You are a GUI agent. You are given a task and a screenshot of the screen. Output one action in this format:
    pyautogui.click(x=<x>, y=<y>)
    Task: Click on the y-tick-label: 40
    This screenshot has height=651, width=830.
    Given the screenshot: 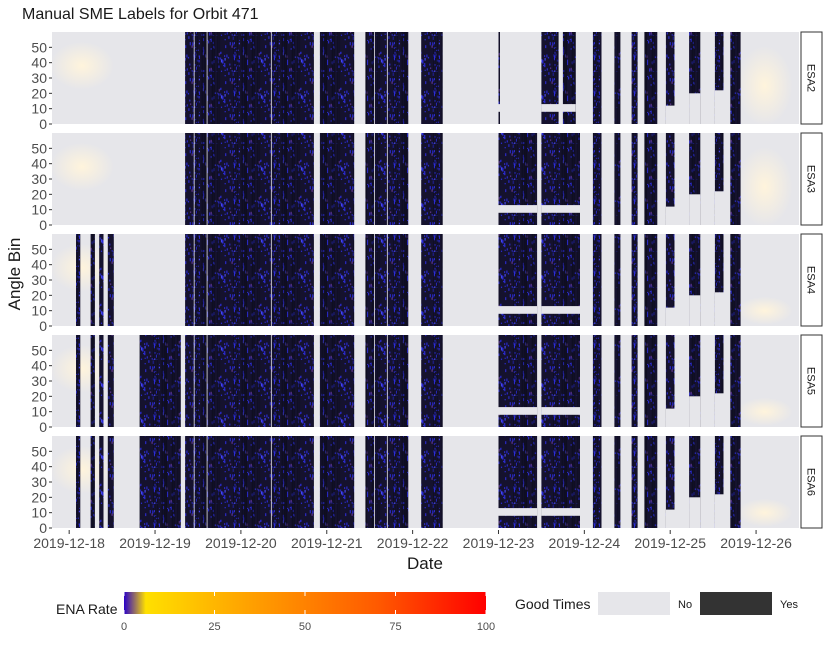 What is the action you would take?
    pyautogui.click(x=39, y=63)
    